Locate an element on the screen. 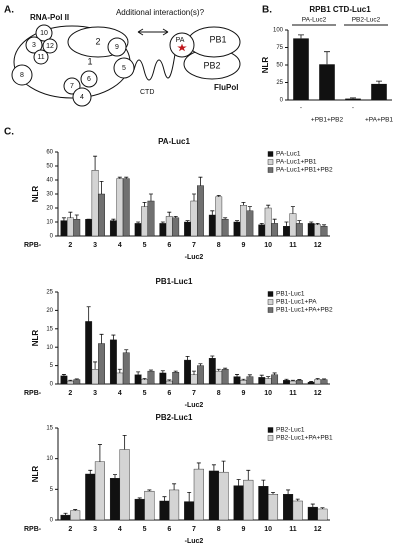 The width and height of the screenshot is (398, 550). subunit-label: 9 is located at coordinates (117, 47).